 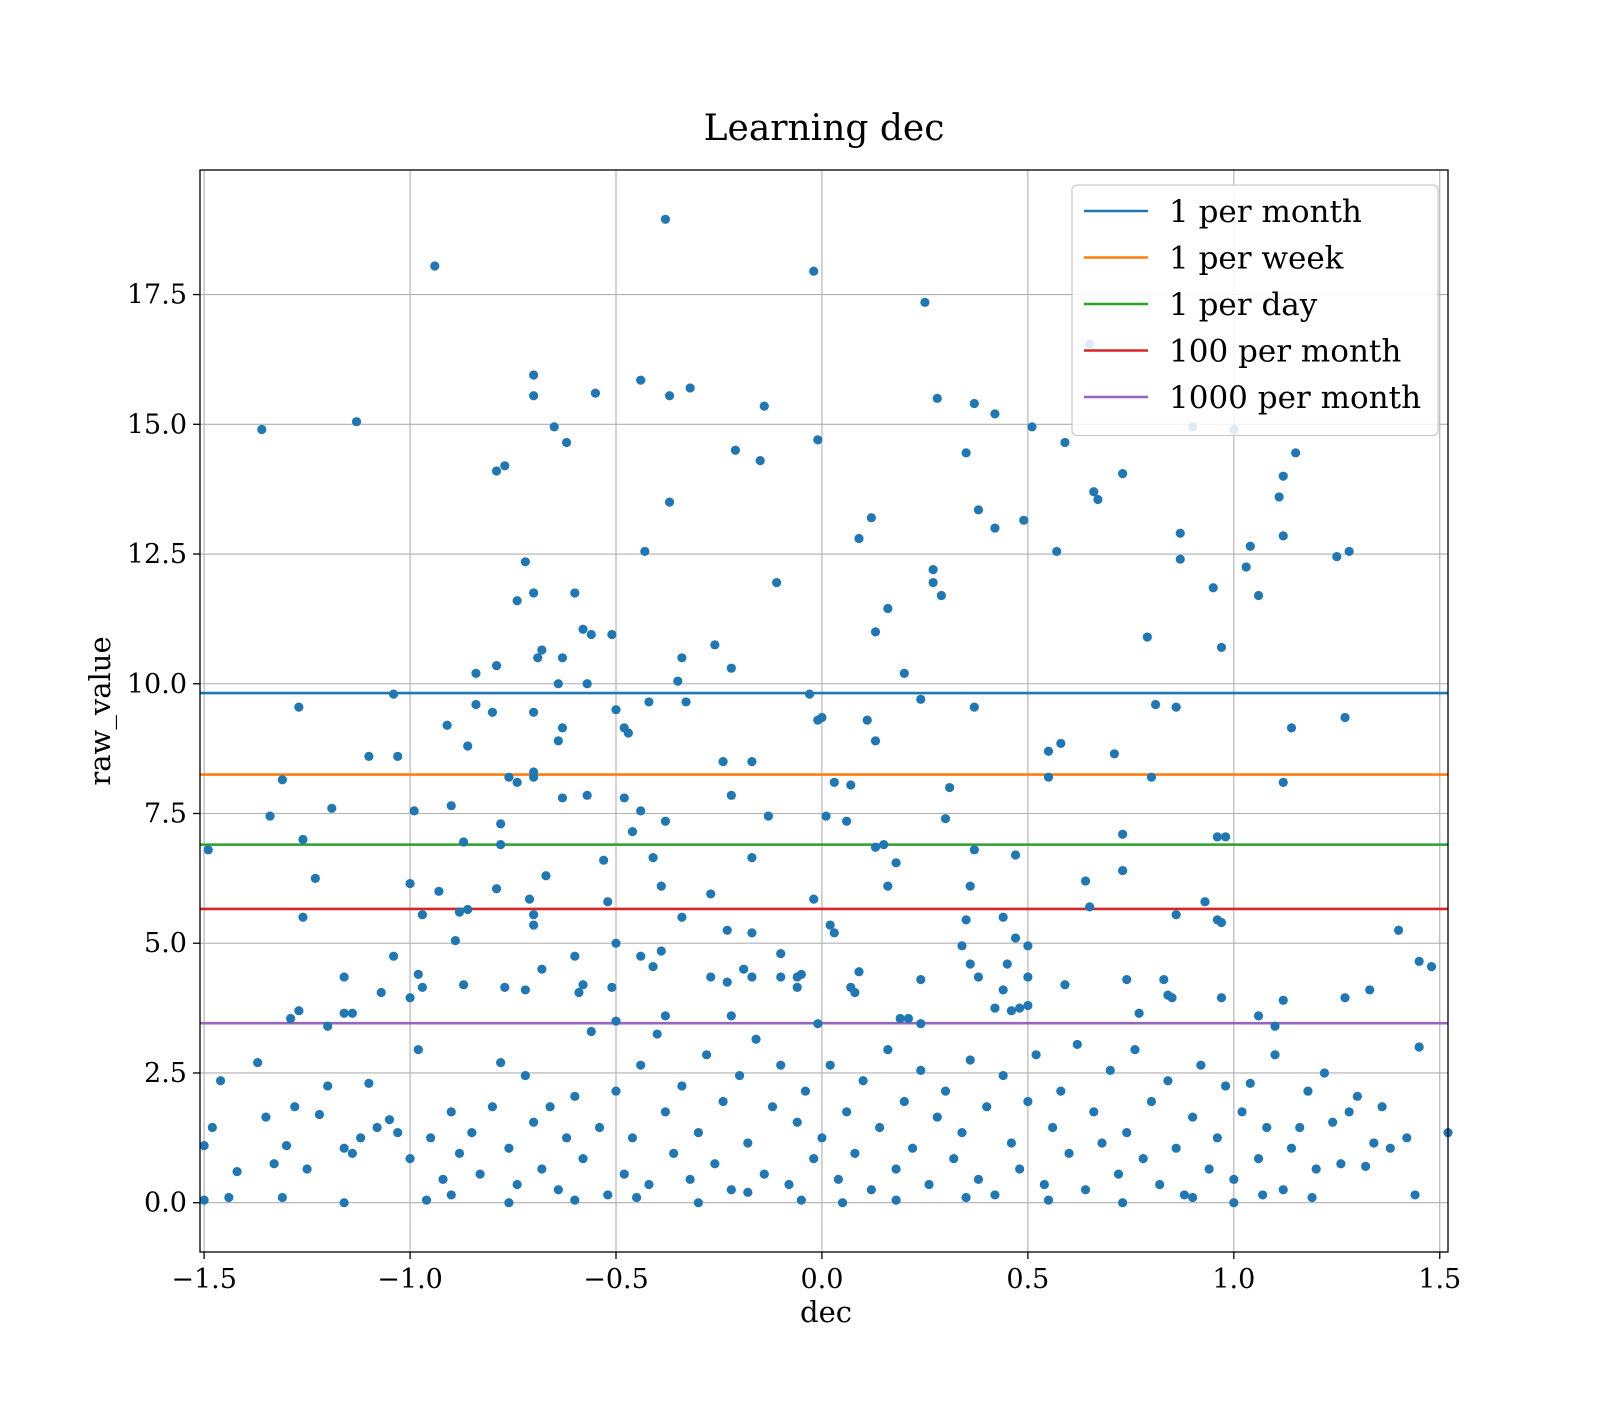 What do you see at coordinates (1243, 305) in the screenshot?
I see `legend-label: 1 per day` at bounding box center [1243, 305].